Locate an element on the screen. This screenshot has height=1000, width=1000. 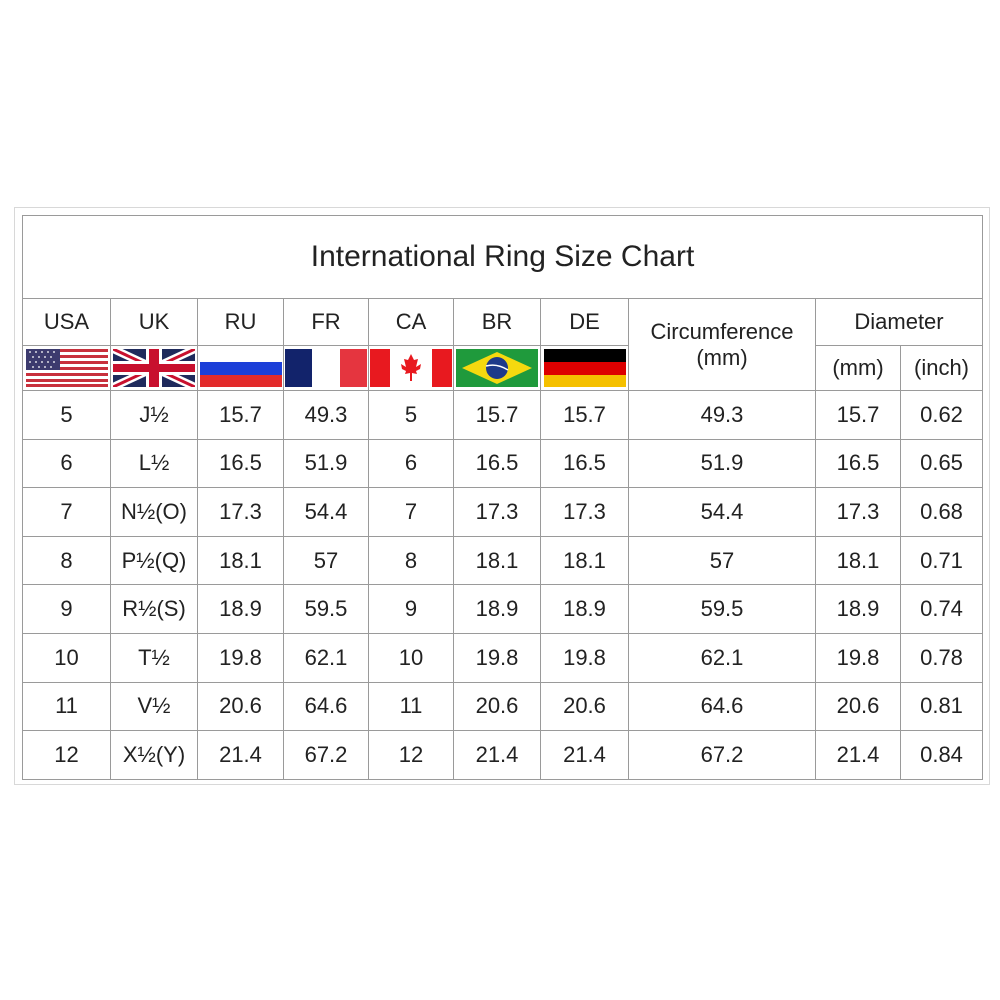
circumference-unit: (mm) is located at coordinates (722, 357).